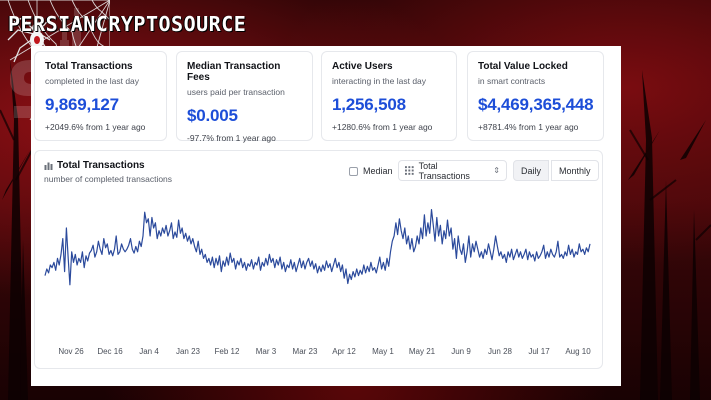 The width and height of the screenshot is (711, 400). I want to click on x-tick-label: Dec 16, so click(110, 351).